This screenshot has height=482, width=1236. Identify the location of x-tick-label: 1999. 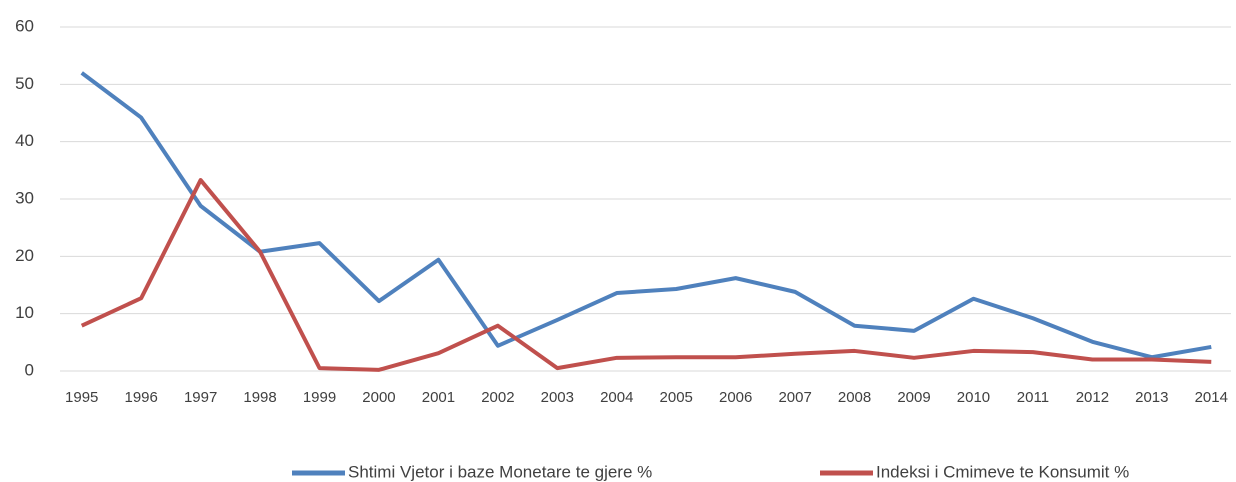
(319, 397).